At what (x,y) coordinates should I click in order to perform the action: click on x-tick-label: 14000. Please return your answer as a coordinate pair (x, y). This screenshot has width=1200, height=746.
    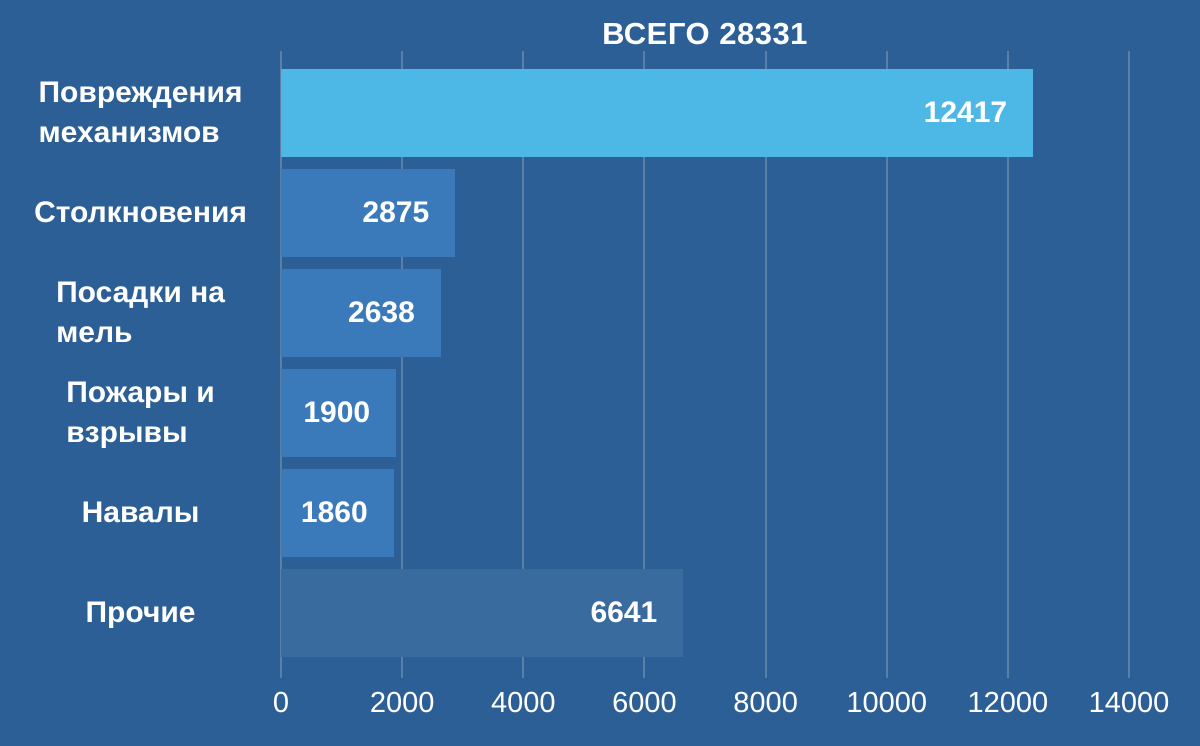
    Looking at the image, I should click on (1129, 703).